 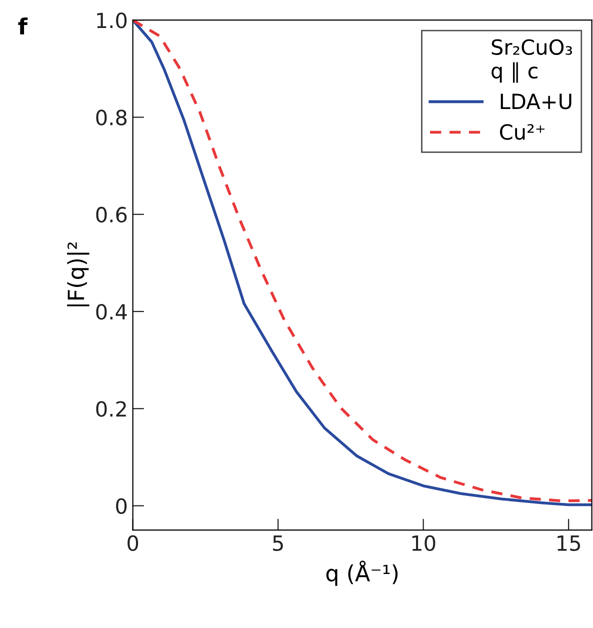 I want to click on text: f, so click(x=23, y=26).